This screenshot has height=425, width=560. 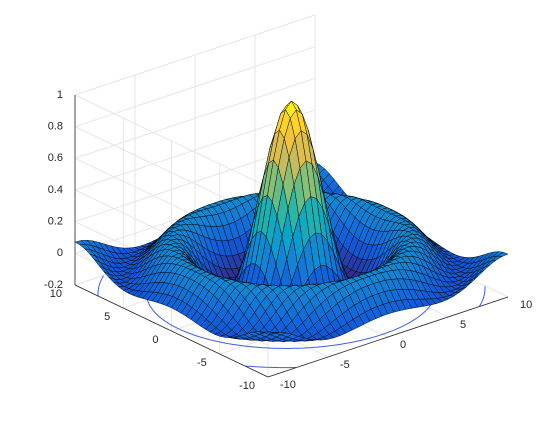 What do you see at coordinates (55, 222) in the screenshot?
I see `z-tick-label: 0.2` at bounding box center [55, 222].